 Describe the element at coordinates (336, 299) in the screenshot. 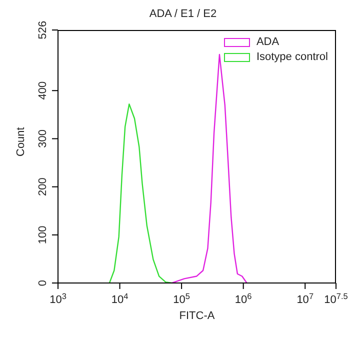

I see `x-tick-label: 10$^{7.5}$` at that location.